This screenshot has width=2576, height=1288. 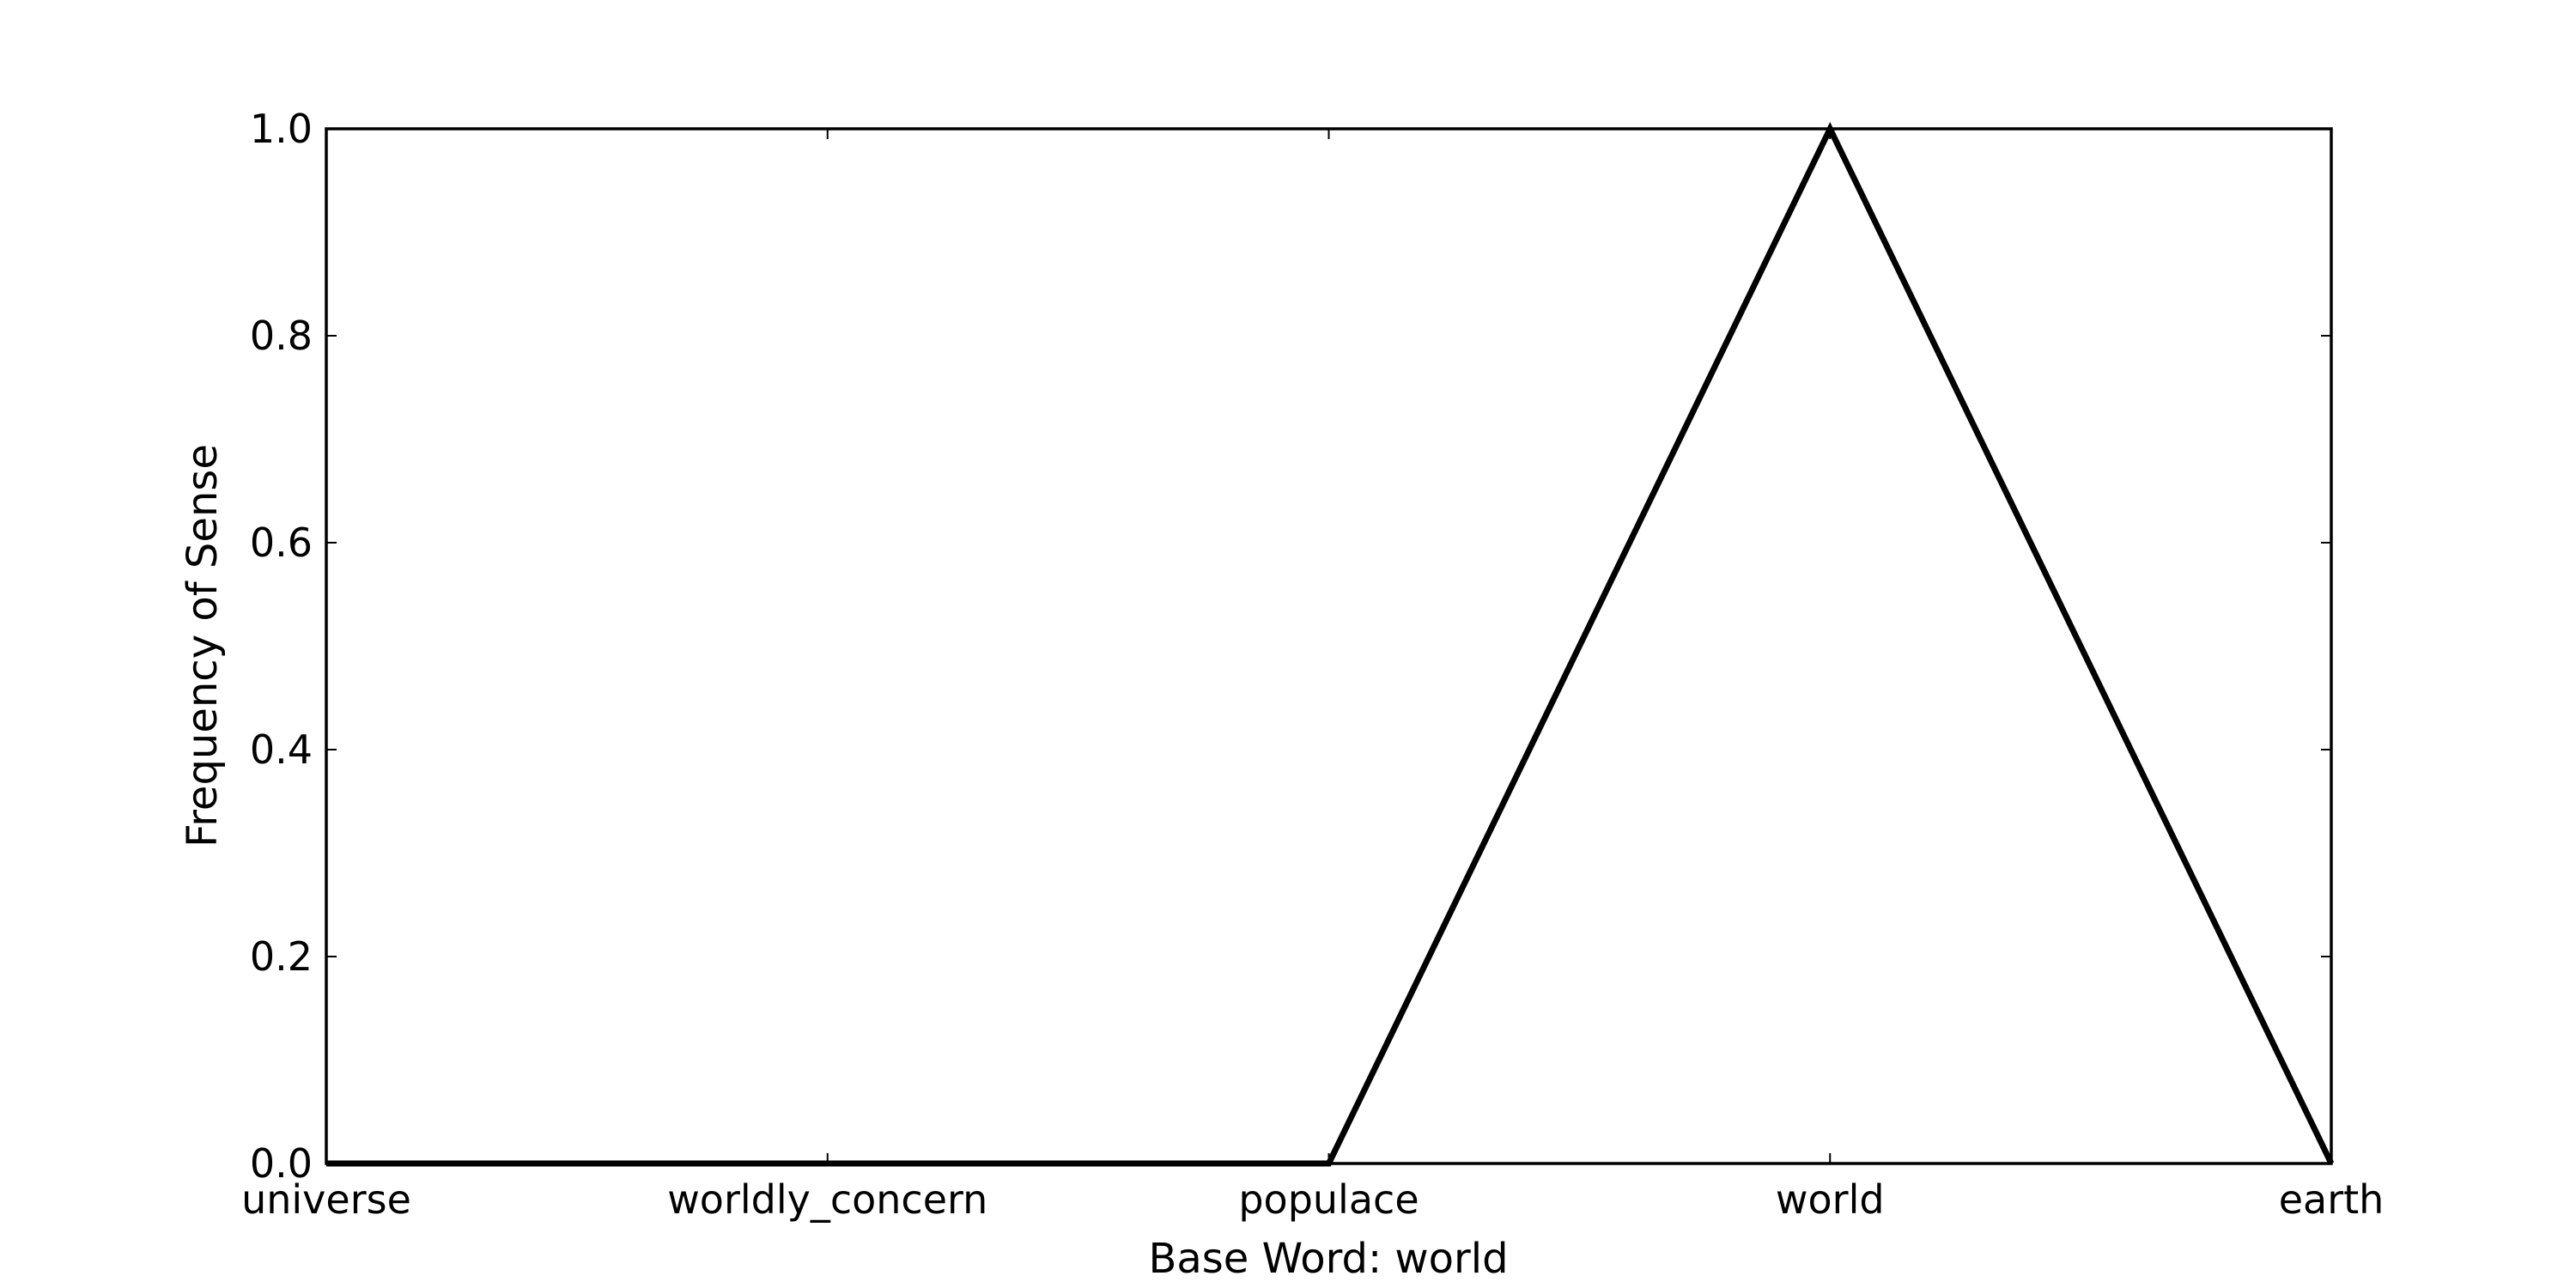 What do you see at coordinates (2332, 1199) in the screenshot?
I see `x-tick-label: earth` at bounding box center [2332, 1199].